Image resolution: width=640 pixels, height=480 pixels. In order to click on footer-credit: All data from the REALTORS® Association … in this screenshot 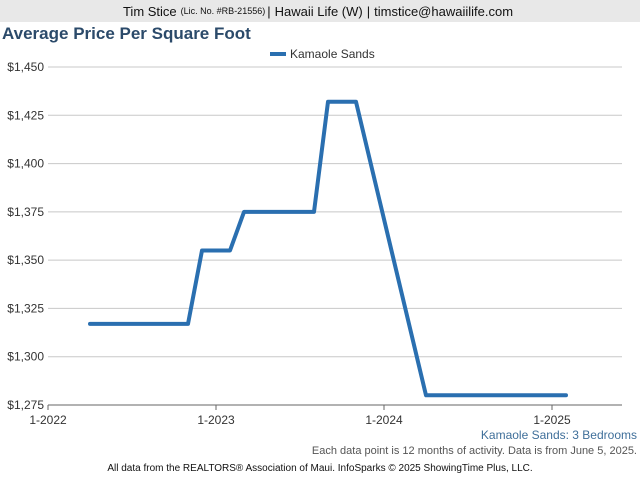, I will do `click(320, 468)`.